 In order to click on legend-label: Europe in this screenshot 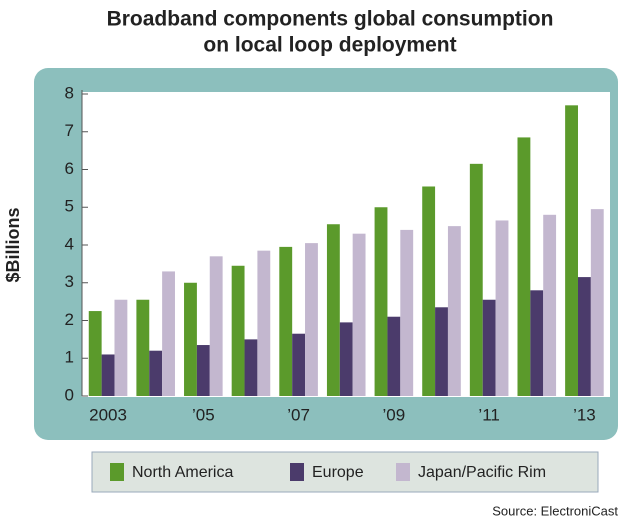, I will do `click(338, 472)`.